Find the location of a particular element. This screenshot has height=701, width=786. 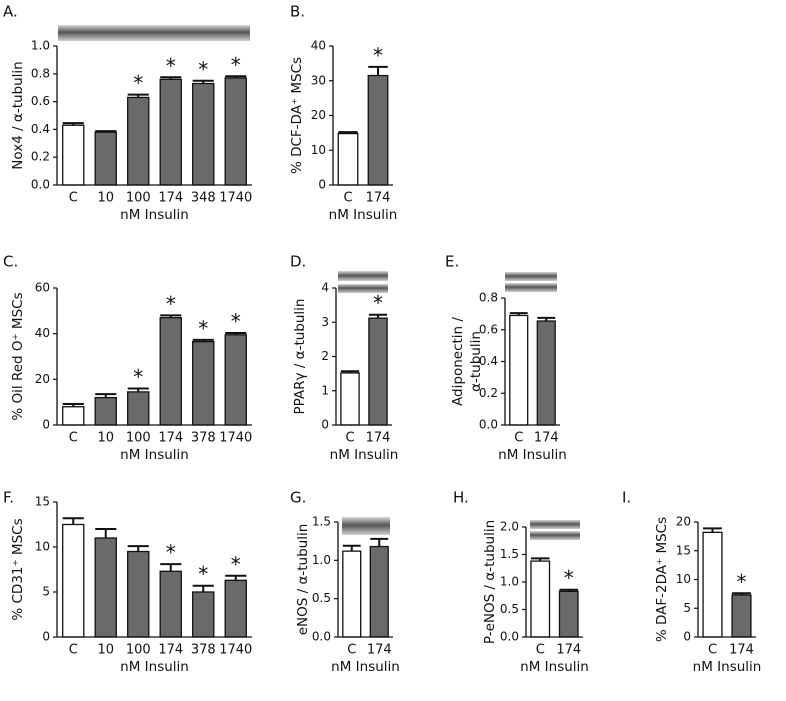

y-axis-label: PPARγ / α-tubulin is located at coordinates (300, 357).